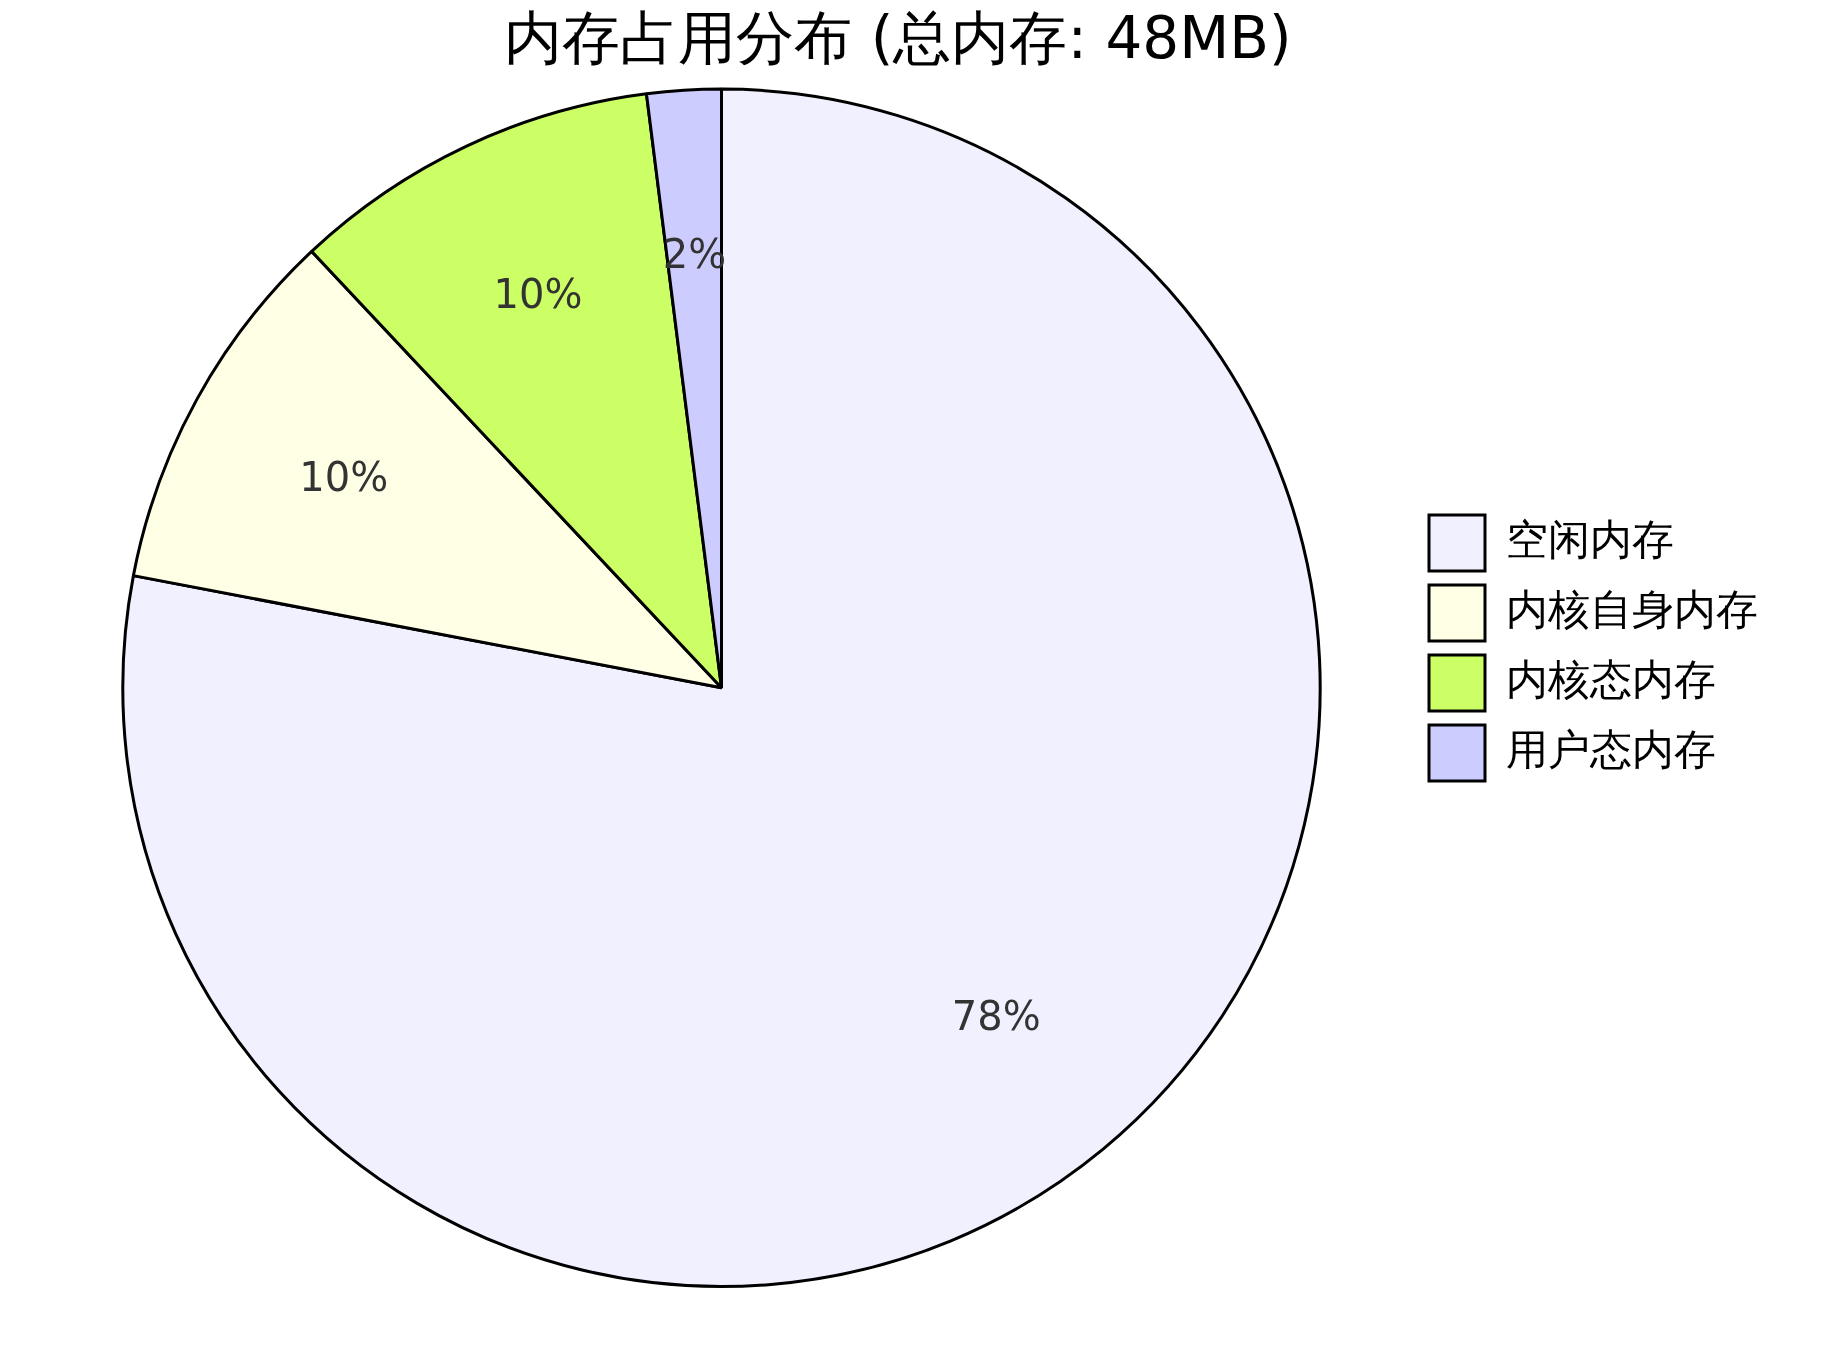 The width and height of the screenshot is (1841, 1350). Describe the element at coordinates (996, 1016) in the screenshot. I see `data-label: 78%` at that location.